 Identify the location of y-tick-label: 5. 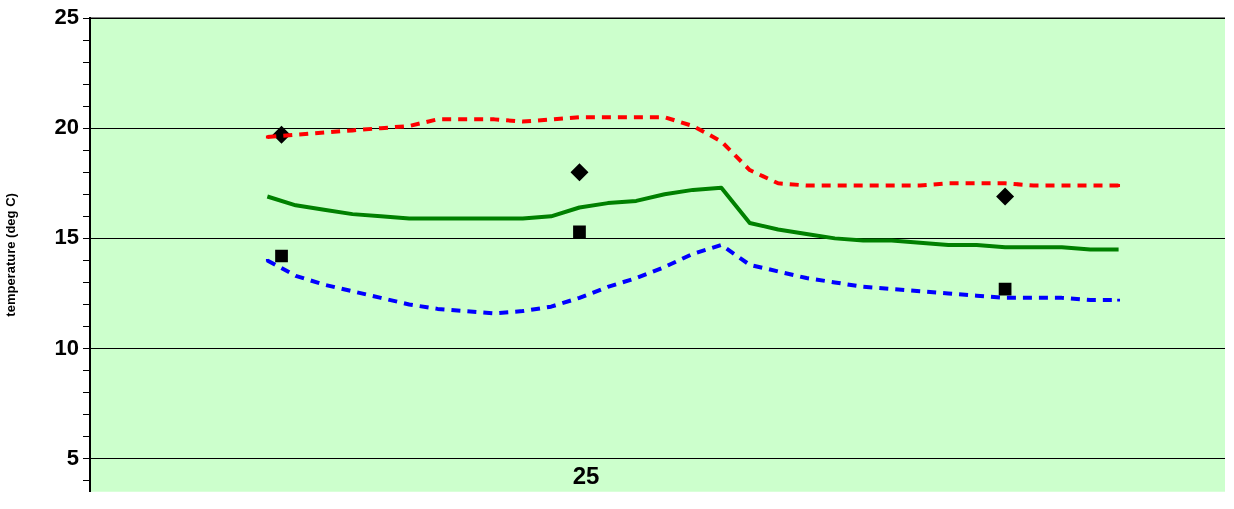
(72, 457).